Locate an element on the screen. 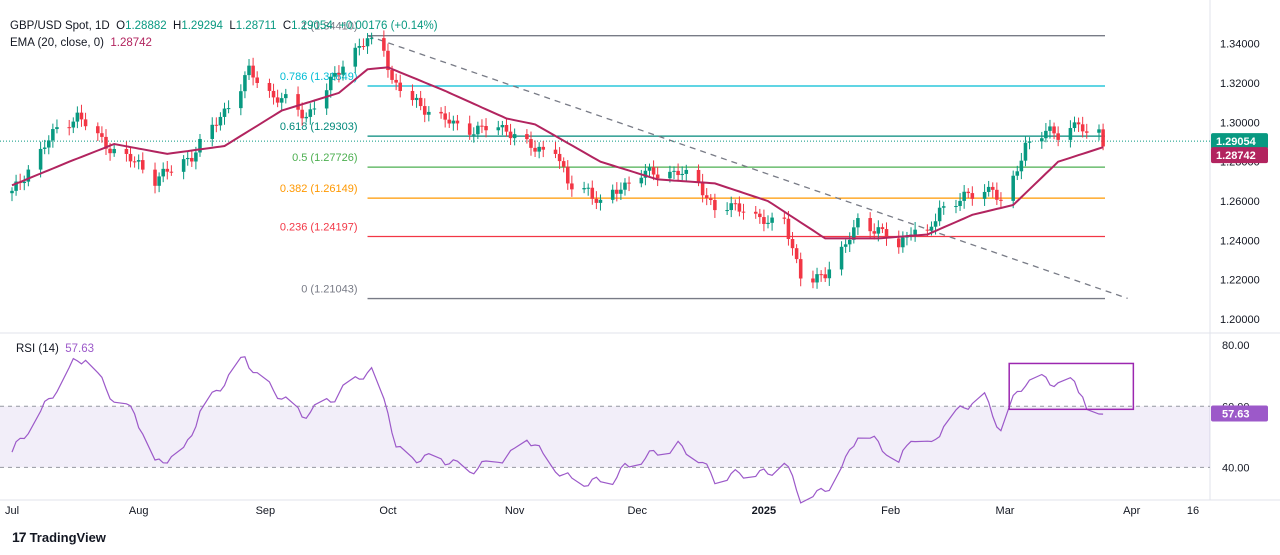 The width and height of the screenshot is (1280, 555). rsi-label: RSI (14) is located at coordinates (37, 349).